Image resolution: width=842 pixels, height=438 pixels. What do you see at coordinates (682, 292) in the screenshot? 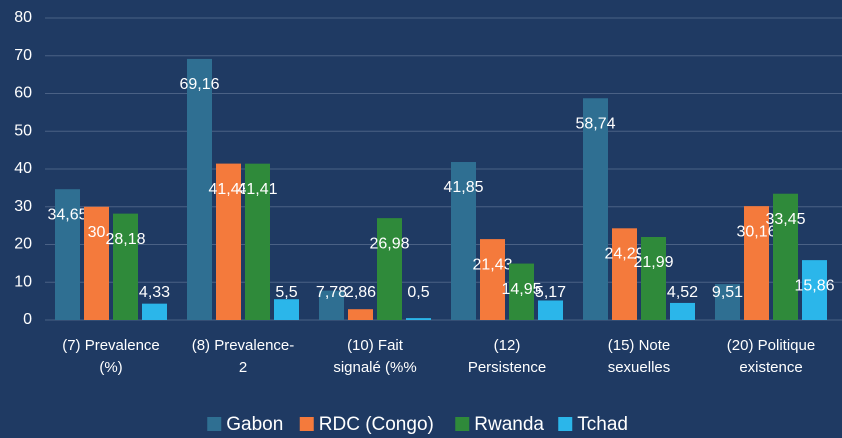
I see `data-label: 4,52` at bounding box center [682, 292].